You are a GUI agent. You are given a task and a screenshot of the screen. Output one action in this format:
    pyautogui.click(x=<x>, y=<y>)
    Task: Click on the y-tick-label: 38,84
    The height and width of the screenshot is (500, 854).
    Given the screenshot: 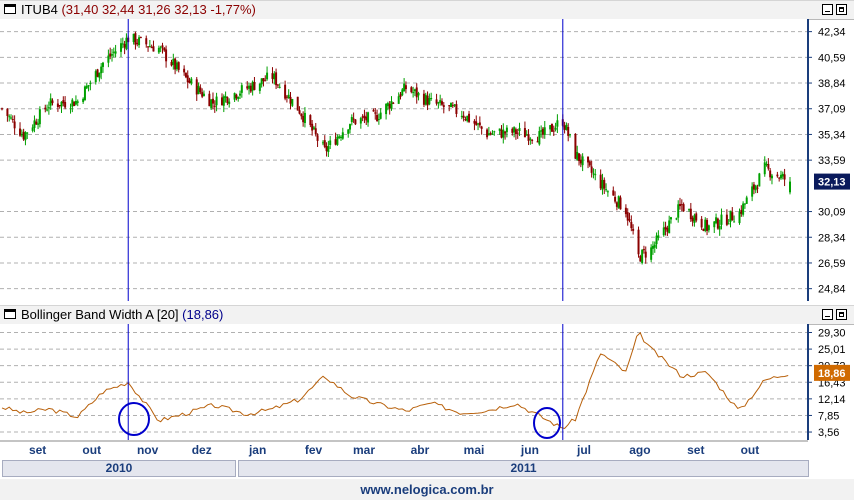 What is the action you would take?
    pyautogui.click(x=832, y=84)
    